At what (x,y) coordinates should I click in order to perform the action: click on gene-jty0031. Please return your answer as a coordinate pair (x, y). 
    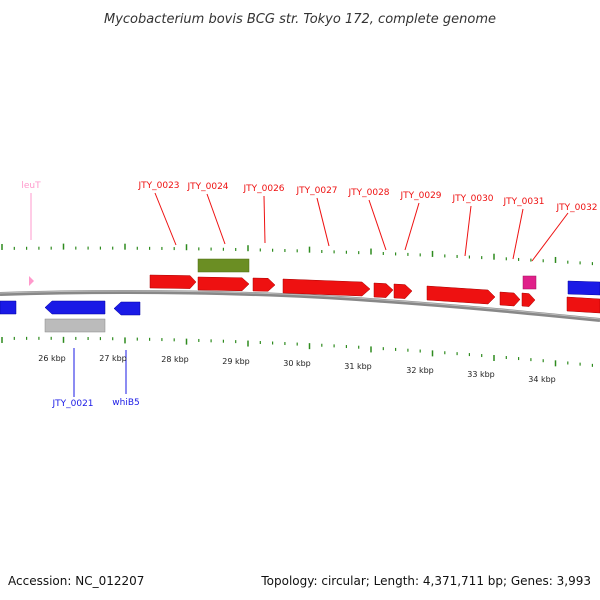
    Looking at the image, I should click on (528, 299).